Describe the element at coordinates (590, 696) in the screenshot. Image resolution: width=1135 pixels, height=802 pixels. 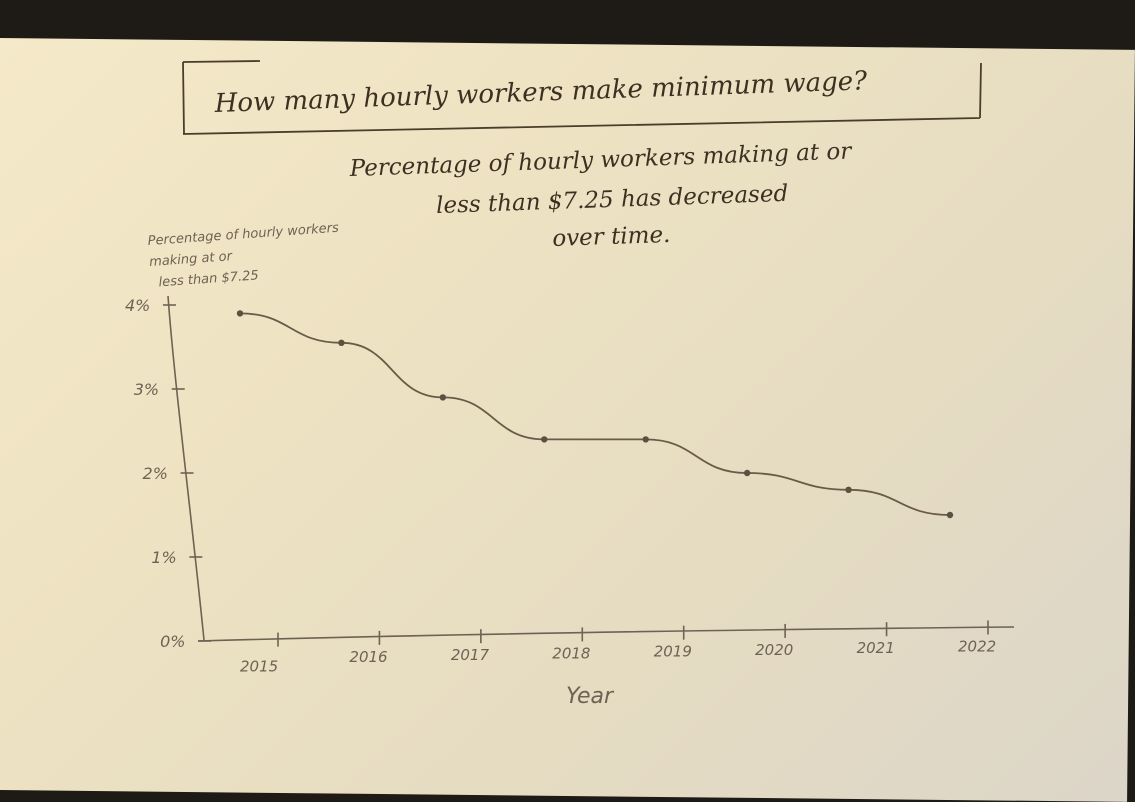
I see `x-axis-label: Year` at that location.